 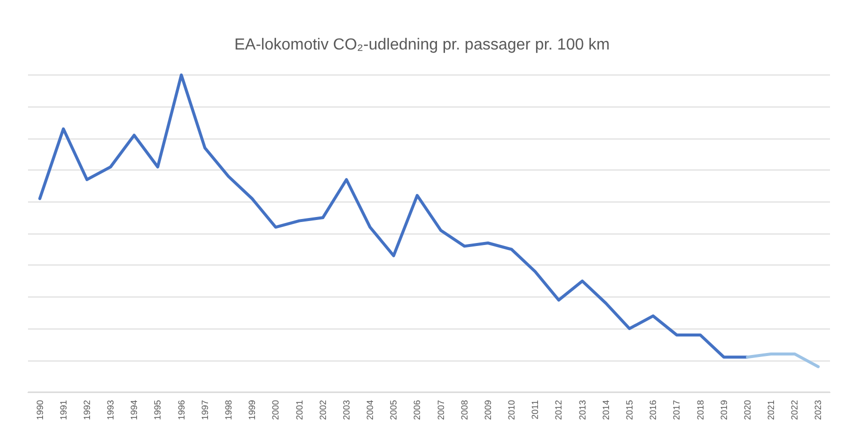 What do you see at coordinates (771, 410) in the screenshot?
I see `x-tick-label: 2021` at bounding box center [771, 410].